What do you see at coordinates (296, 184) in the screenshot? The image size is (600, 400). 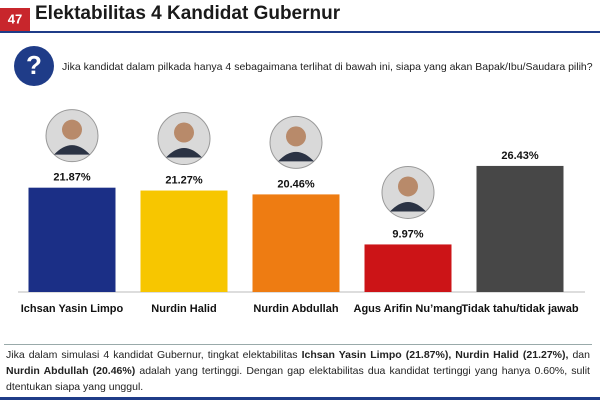 I see `value-label: 20.46%` at bounding box center [296, 184].